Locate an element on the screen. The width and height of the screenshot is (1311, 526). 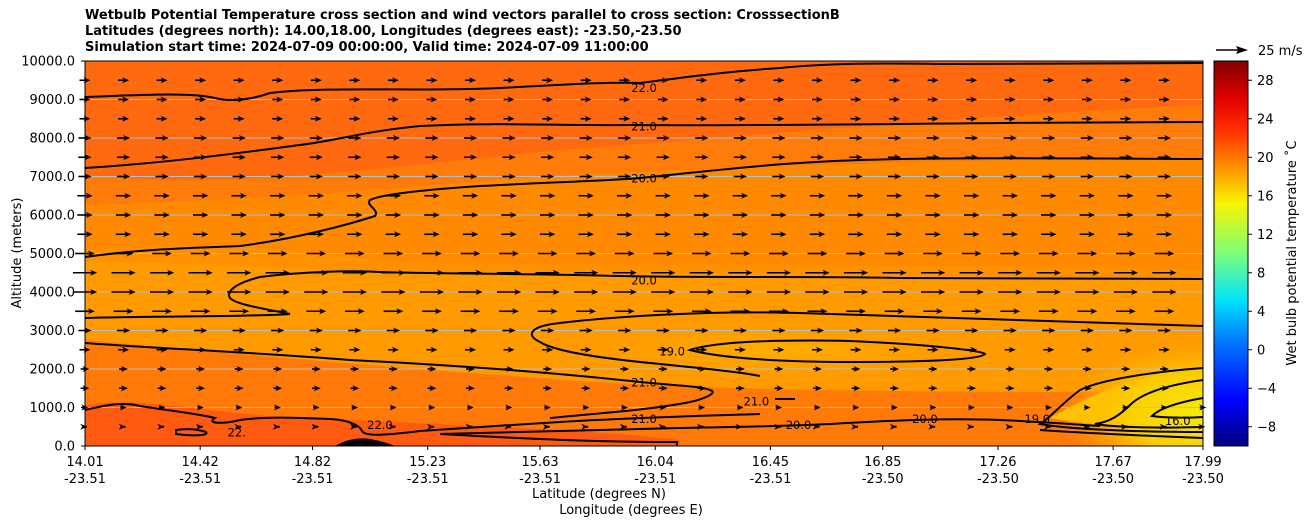
y-axis-label: Altitude (meters) is located at coordinates (17, 253).